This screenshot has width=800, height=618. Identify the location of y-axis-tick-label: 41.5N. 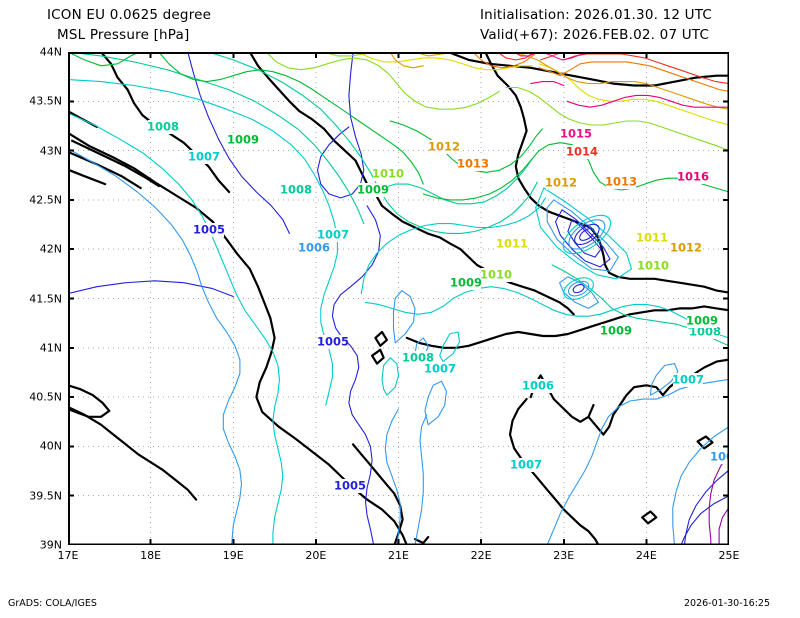
(45, 298).